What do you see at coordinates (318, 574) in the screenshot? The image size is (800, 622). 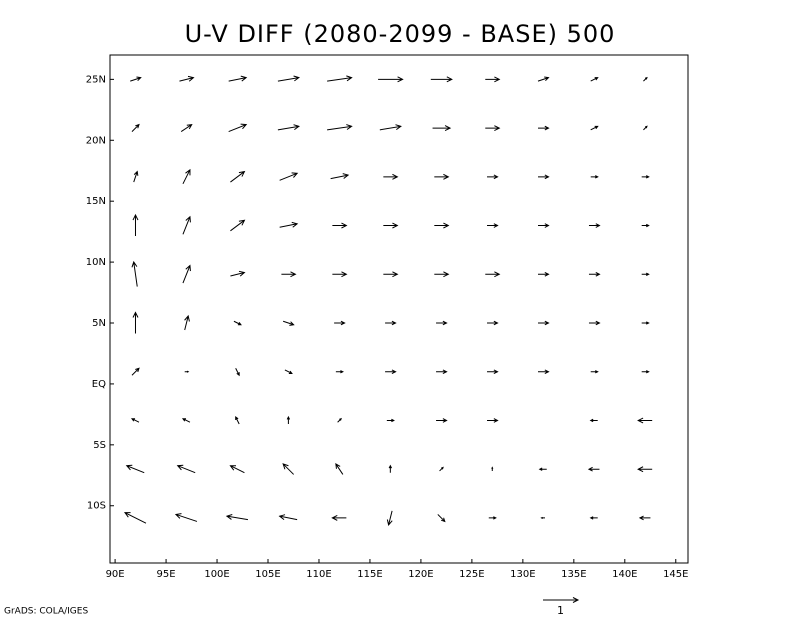 I see `x-tick-label: 110E` at bounding box center [318, 574].